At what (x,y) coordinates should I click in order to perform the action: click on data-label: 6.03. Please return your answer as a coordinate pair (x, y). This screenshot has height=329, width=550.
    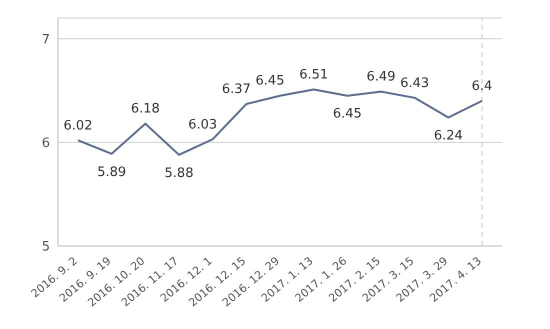
    Looking at the image, I should click on (203, 124).